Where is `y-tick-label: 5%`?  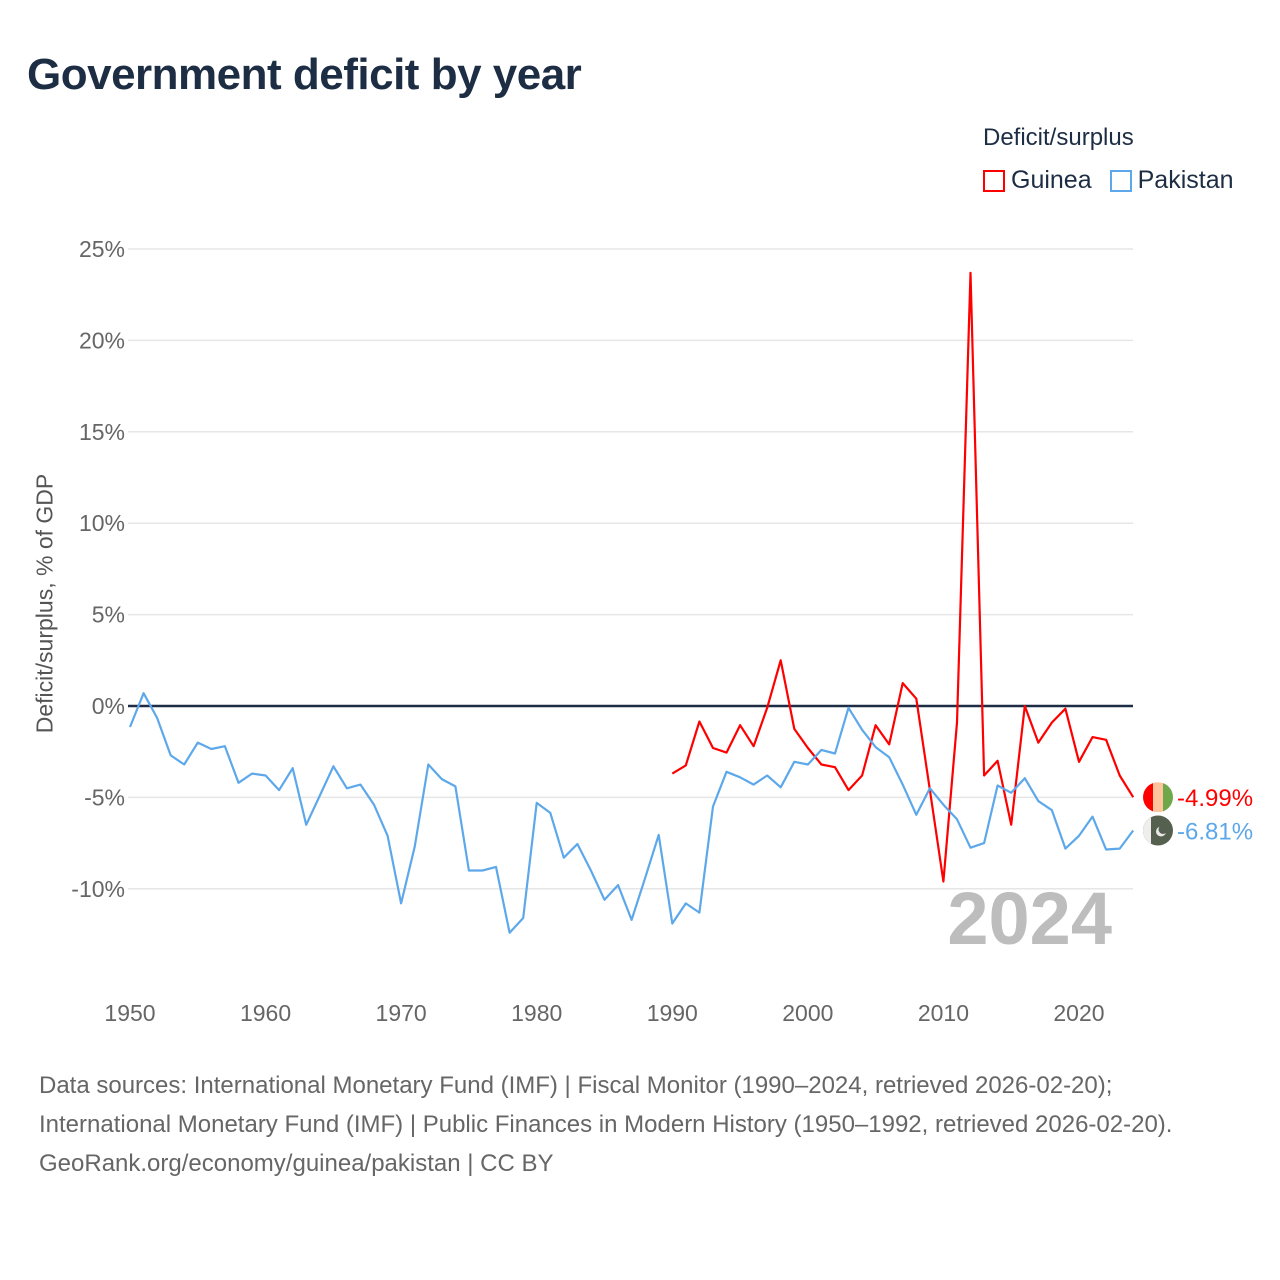
y-tick-label: 5% is located at coordinates (108, 615).